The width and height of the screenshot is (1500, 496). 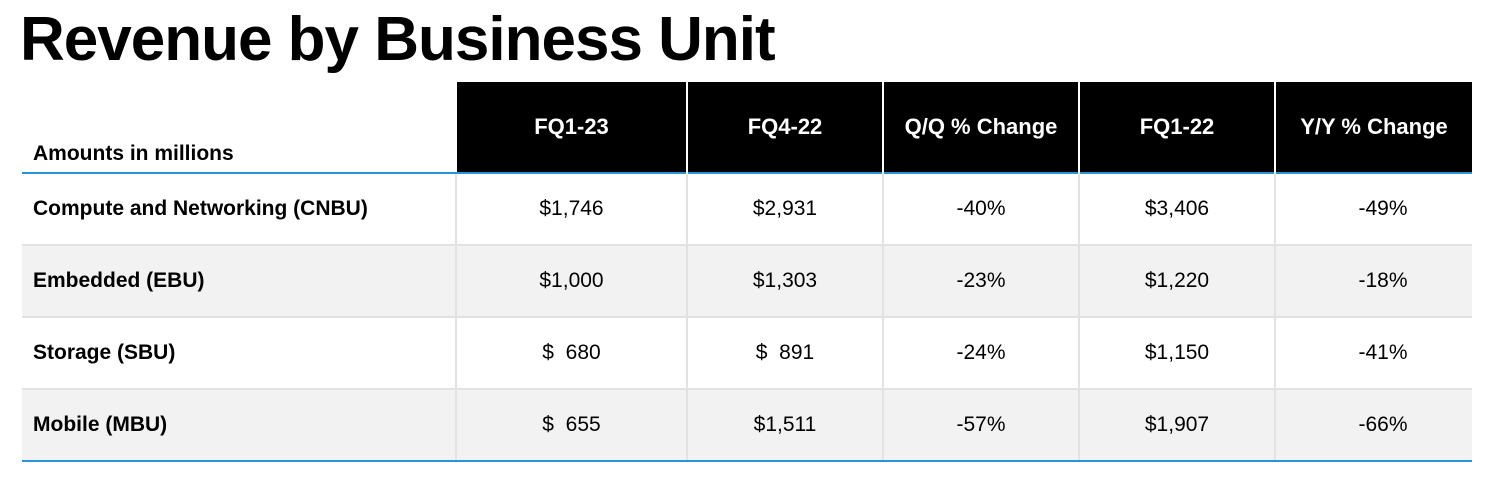 I want to click on cell-value: -57%, so click(x=980, y=425).